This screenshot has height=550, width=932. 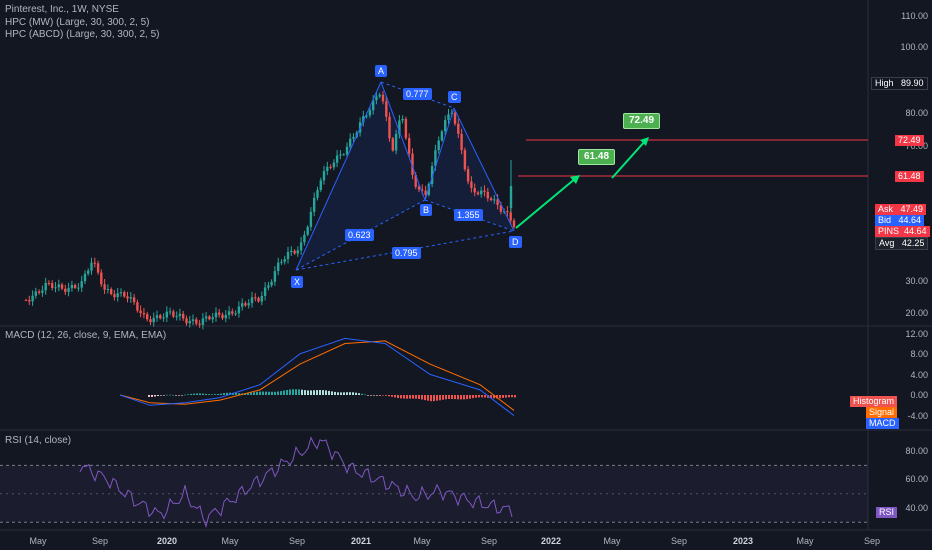 I want to click on pattern-point-c: C, so click(x=454, y=97).